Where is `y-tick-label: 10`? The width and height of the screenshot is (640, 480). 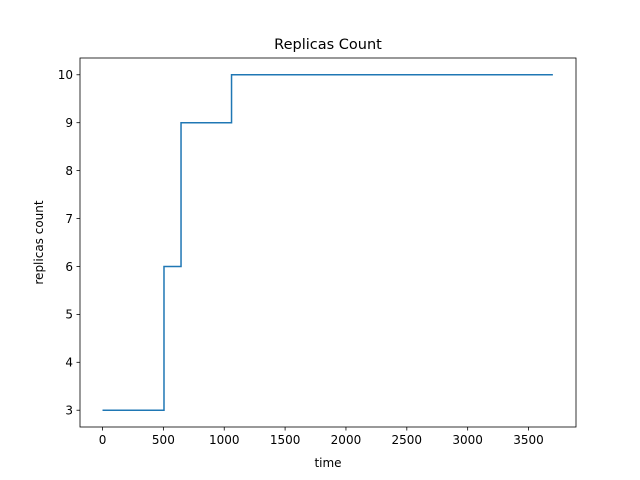
y-tick-label: 10 is located at coordinates (65, 75).